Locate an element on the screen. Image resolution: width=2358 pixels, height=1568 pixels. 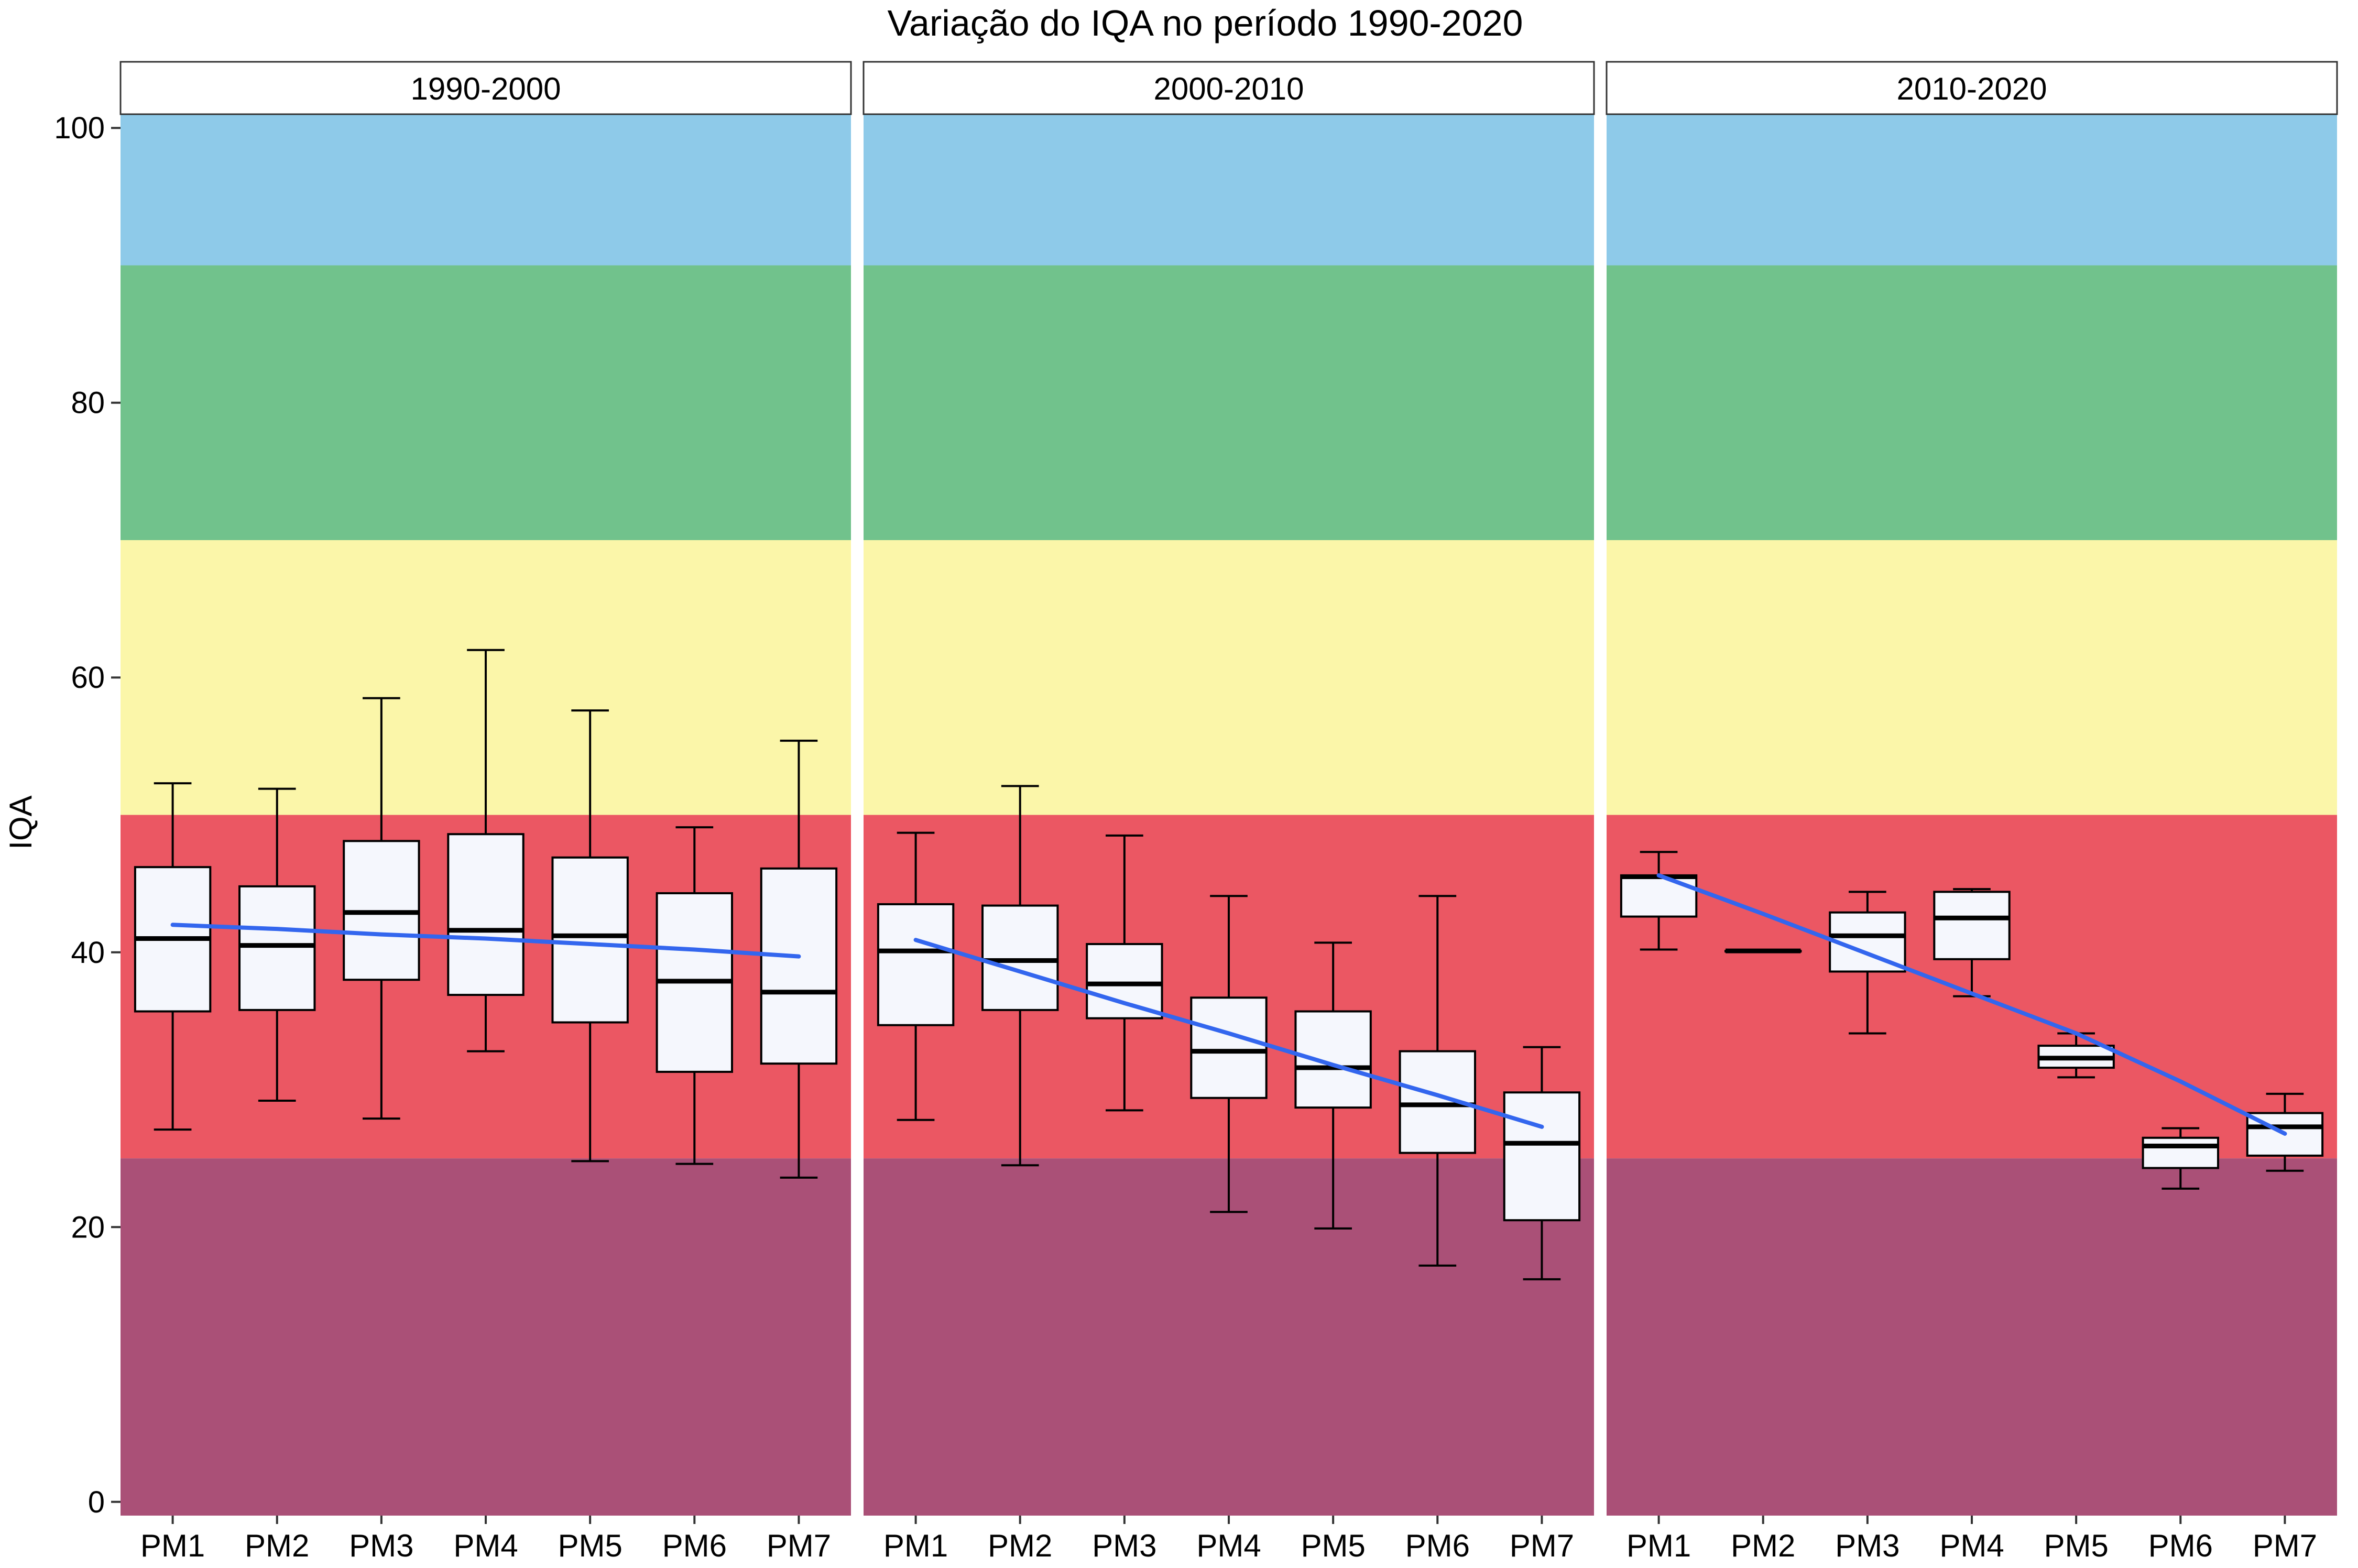
y-tick-label: 20 is located at coordinates (88, 1227).